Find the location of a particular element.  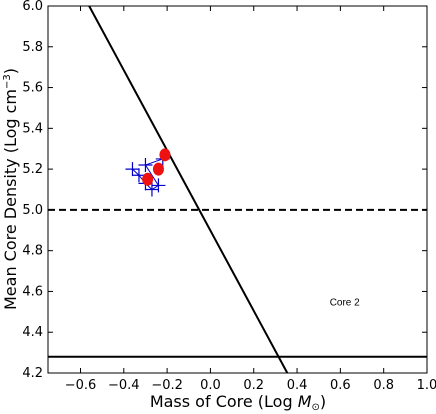

x-axis-title-text: Mass of Core (Log is located at coordinates (224, 401).